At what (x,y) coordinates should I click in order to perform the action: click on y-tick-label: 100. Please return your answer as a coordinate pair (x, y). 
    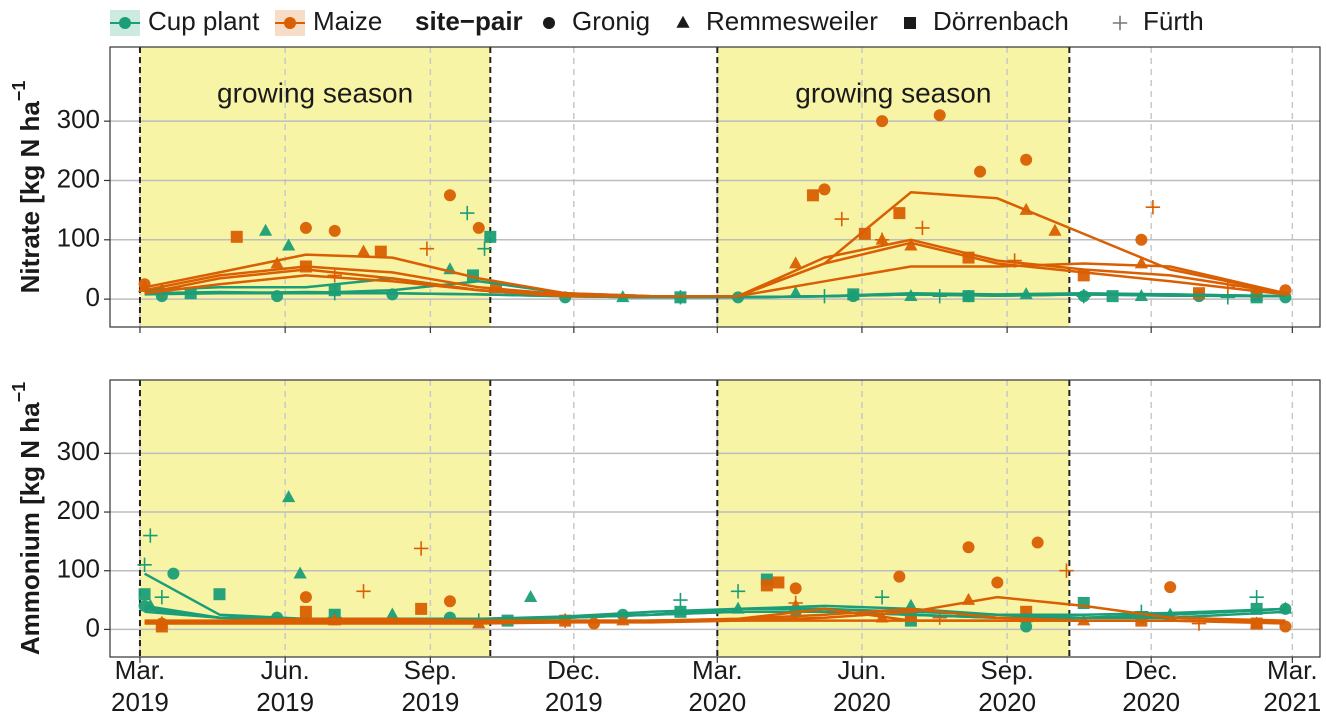
    Looking at the image, I should click on (78, 238).